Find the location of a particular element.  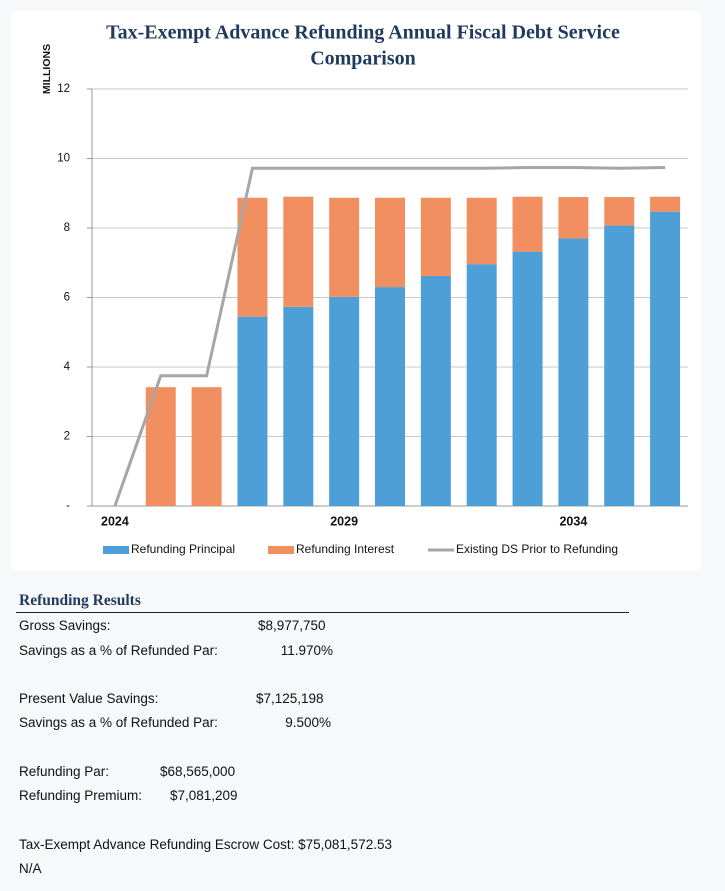

legend-label: Refunding Principal is located at coordinates (183, 549).